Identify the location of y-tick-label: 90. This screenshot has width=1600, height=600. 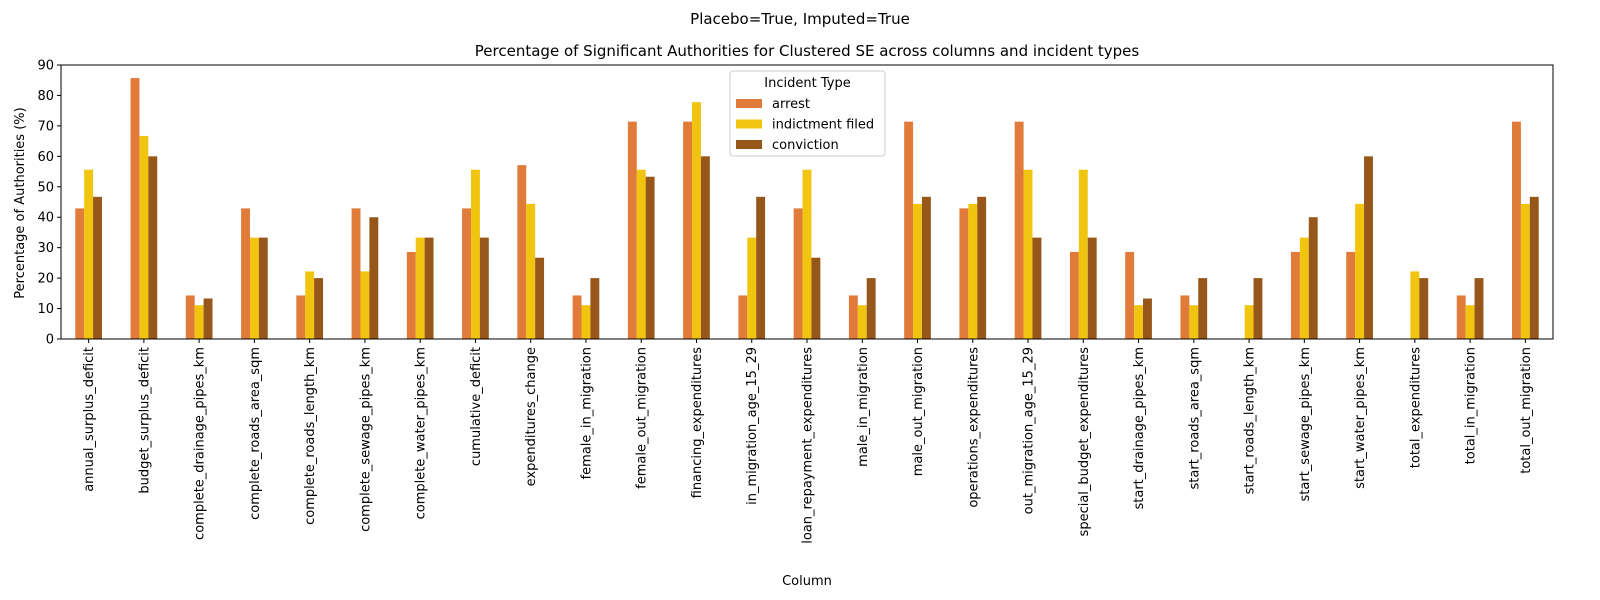
(45, 66).